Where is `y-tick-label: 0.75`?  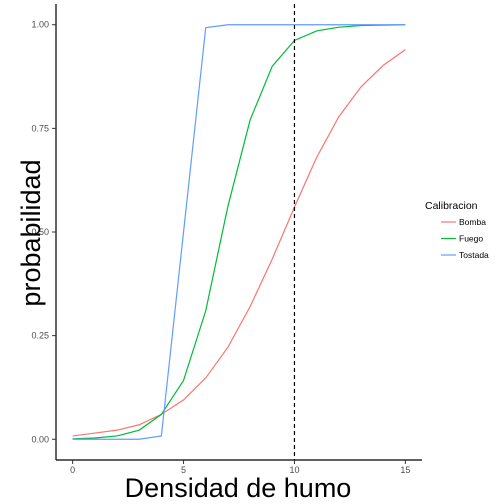 y-tick-label: 0.75 is located at coordinates (40, 128).